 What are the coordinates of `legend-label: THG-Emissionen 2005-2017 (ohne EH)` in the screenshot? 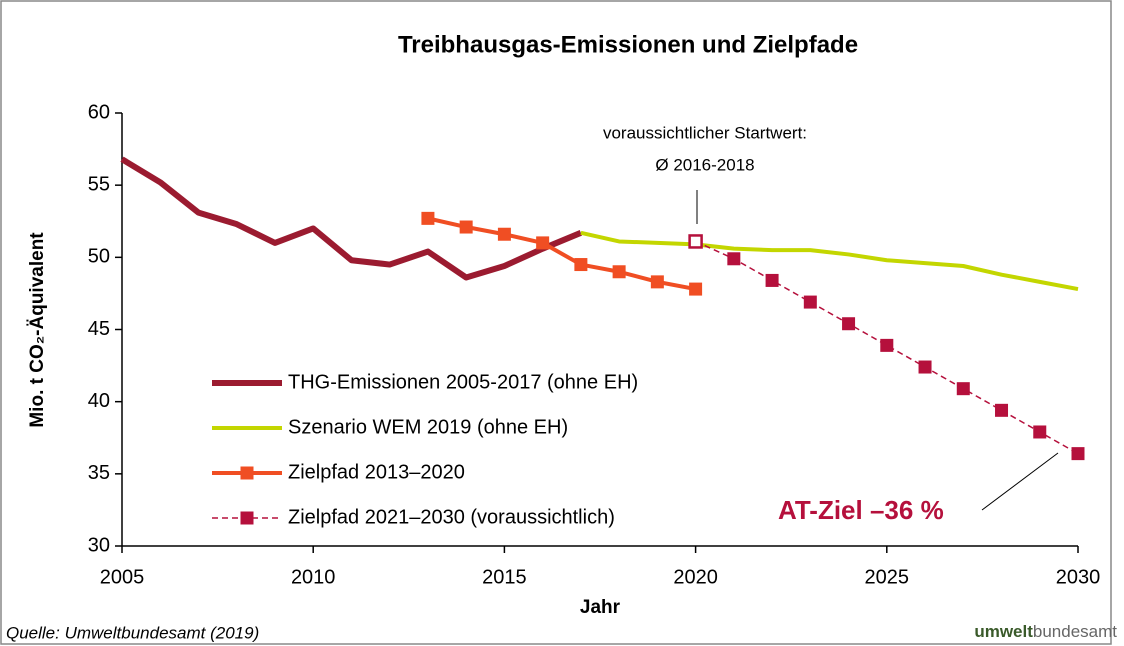 It's located at (463, 382).